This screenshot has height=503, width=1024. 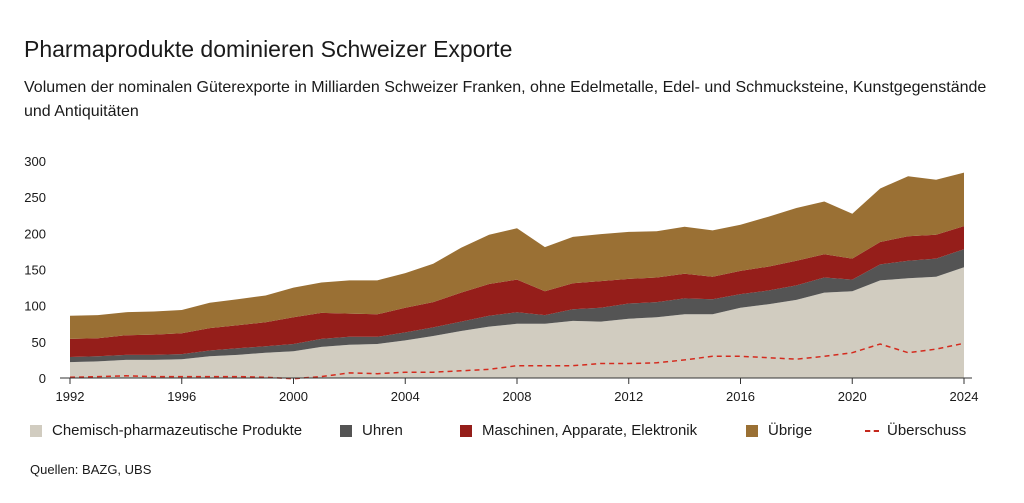 What do you see at coordinates (35, 270) in the screenshot?
I see `y-tick-label: 150` at bounding box center [35, 270].